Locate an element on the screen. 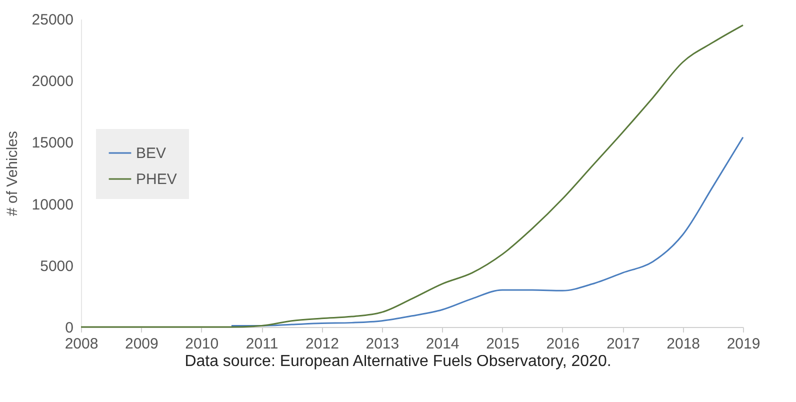  x-tick-label: 2015 is located at coordinates (503, 344).